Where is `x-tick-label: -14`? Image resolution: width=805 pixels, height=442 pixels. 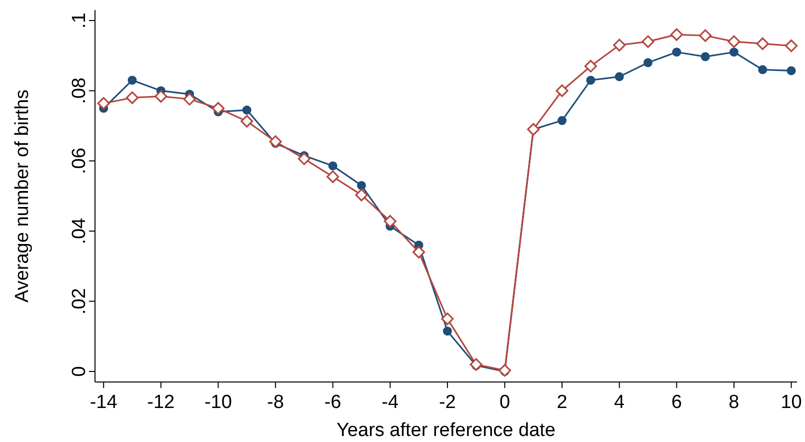 x-tick-label: -14 is located at coordinates (104, 402).